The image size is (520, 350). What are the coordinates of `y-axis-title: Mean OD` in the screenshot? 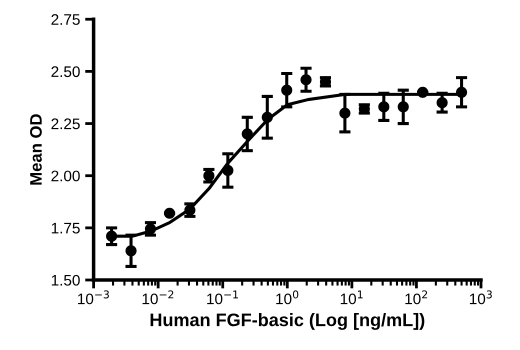 It's located at (36, 149).